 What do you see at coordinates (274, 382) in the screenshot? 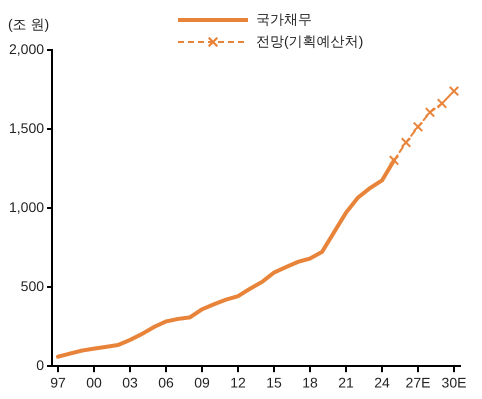
I see `x-tick-label: 15` at bounding box center [274, 382].